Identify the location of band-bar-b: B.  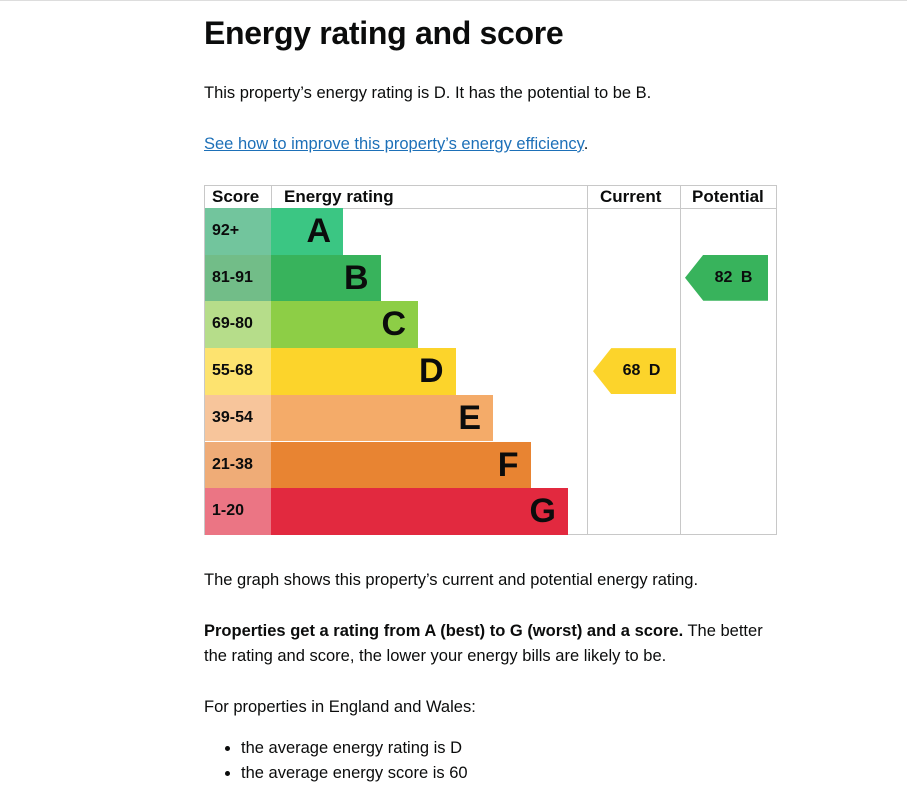
(326, 278).